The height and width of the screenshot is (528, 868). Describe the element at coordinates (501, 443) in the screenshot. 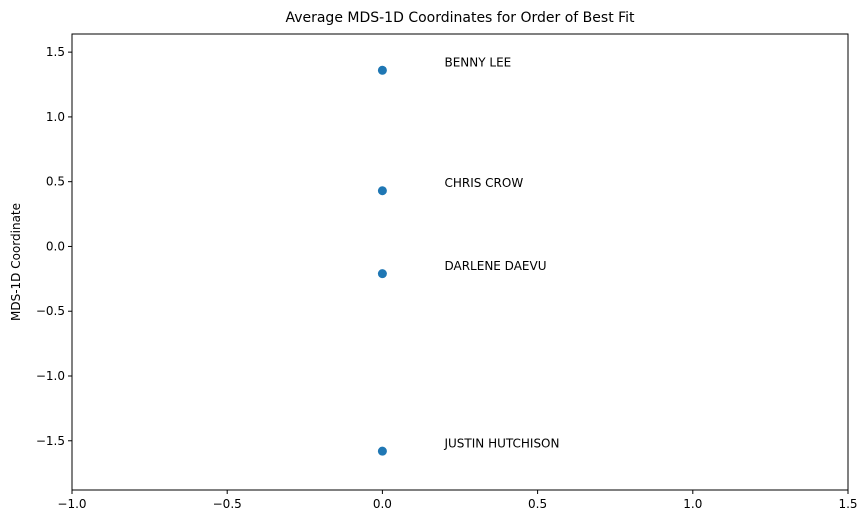

I see `point-label: JUSTIN HUTCHISON` at that location.